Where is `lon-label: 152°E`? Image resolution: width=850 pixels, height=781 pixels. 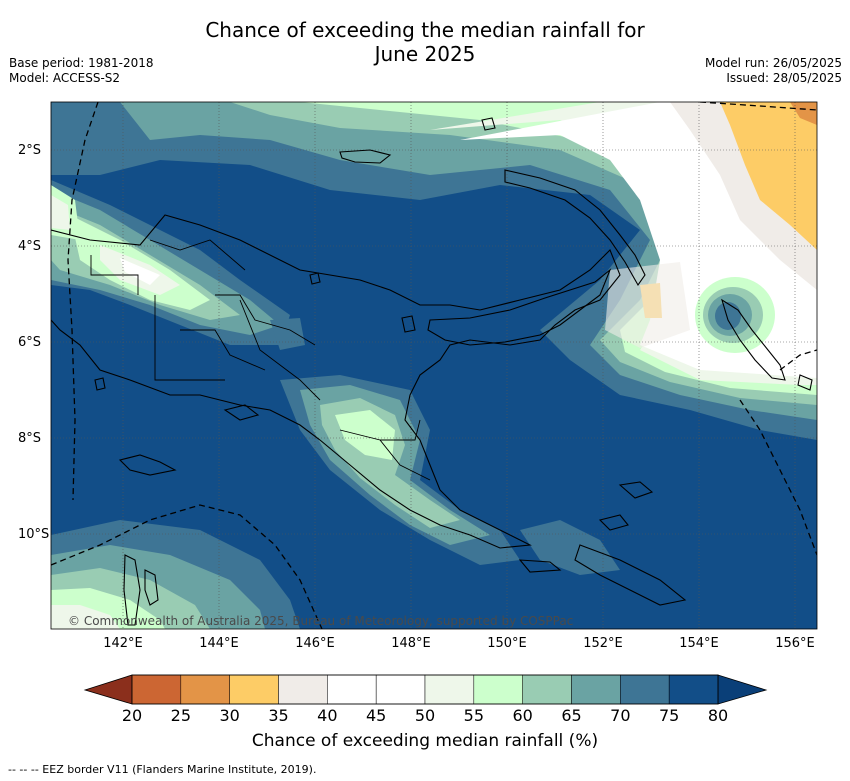
lon-label: 152°E is located at coordinates (603, 643).